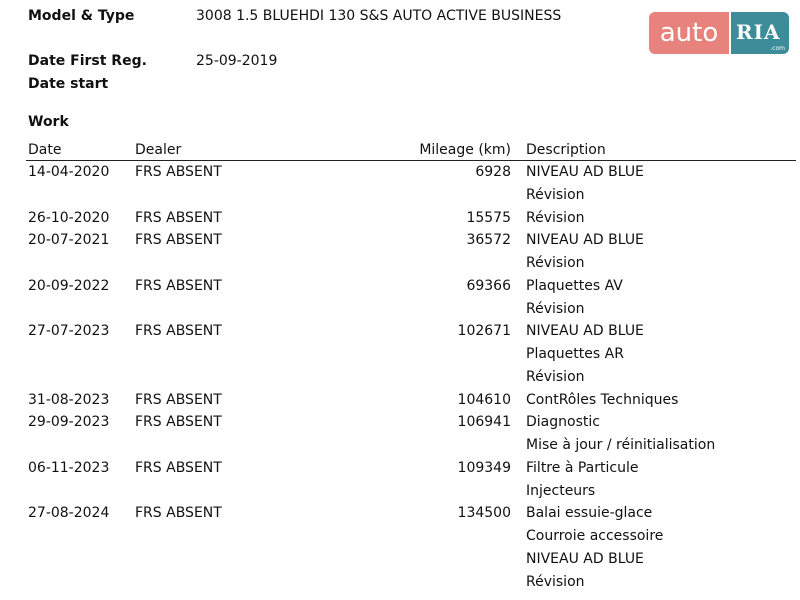 This screenshot has height=600, width=800. Describe the element at coordinates (561, 490) in the screenshot. I see `row-description: Injecteurs` at that location.